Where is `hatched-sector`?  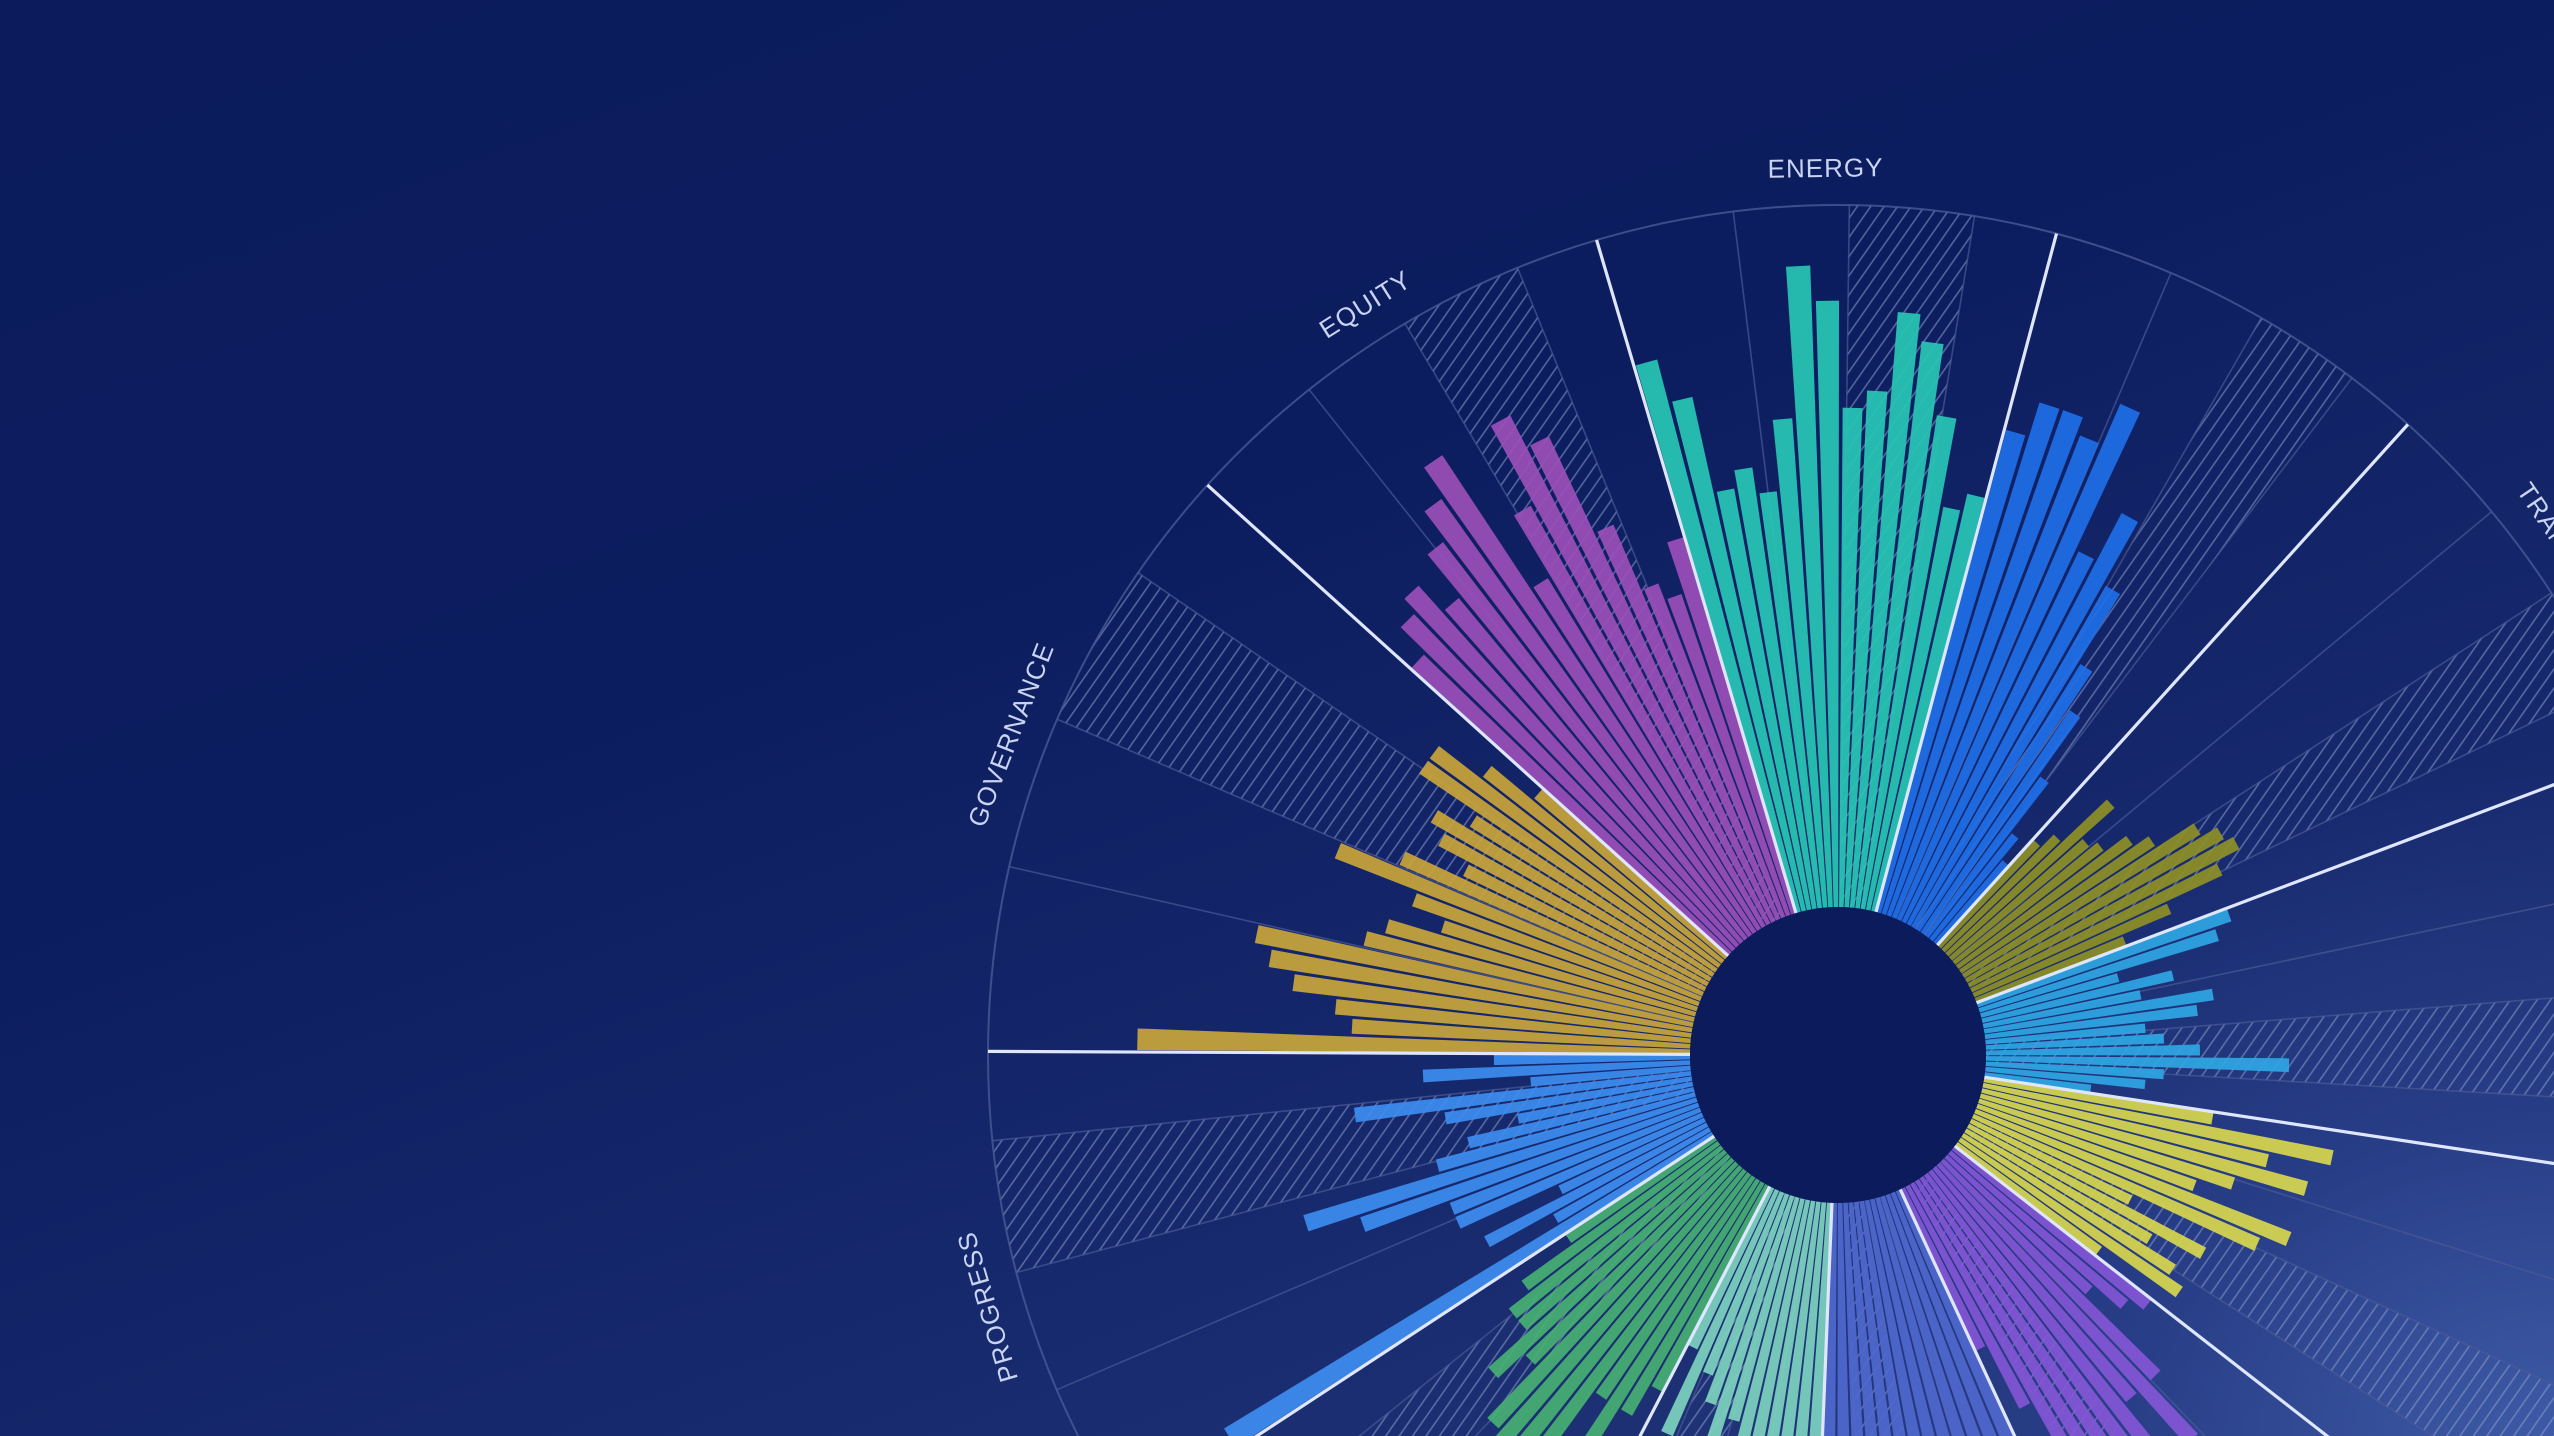
hatched-sector is located at coordinates (1447, 813).